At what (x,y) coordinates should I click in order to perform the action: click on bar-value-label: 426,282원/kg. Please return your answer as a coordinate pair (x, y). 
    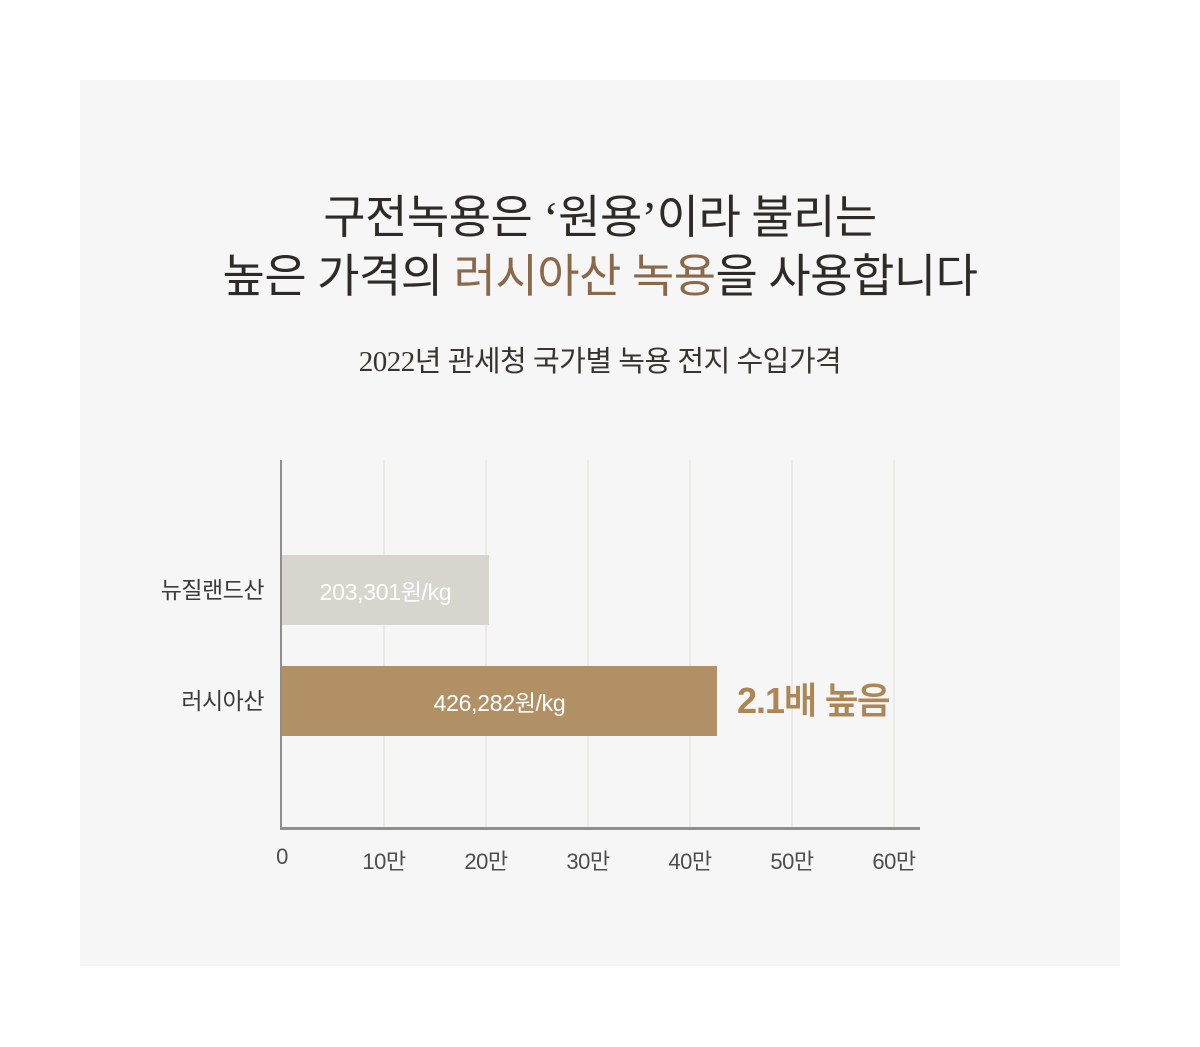
    Looking at the image, I should click on (499, 703).